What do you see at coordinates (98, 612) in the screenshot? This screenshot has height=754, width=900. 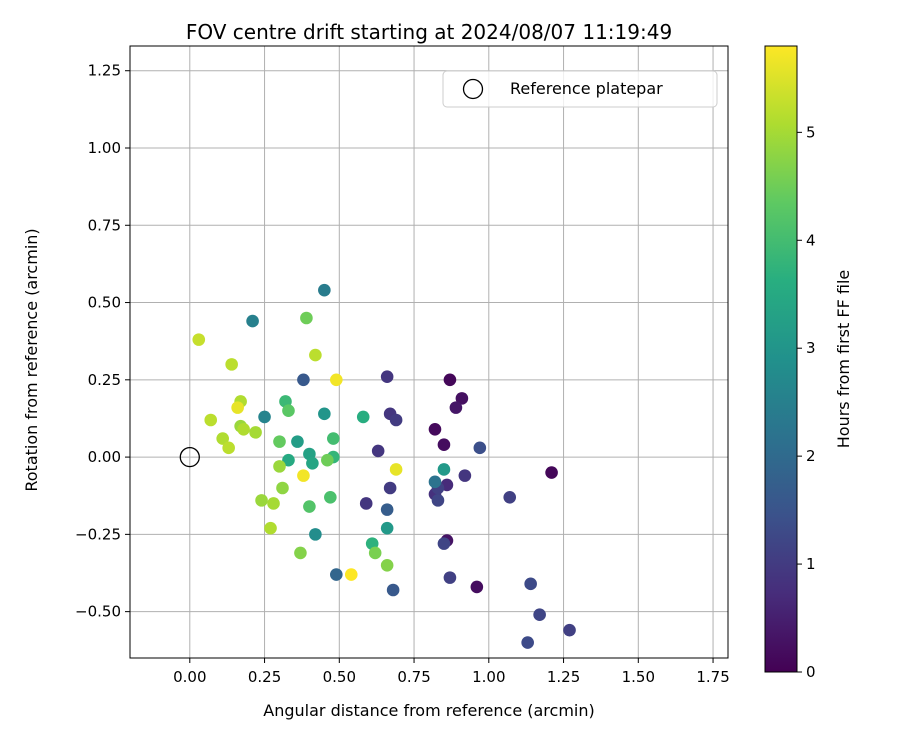 I see `y-tick-label-0: −0.50` at bounding box center [98, 612].